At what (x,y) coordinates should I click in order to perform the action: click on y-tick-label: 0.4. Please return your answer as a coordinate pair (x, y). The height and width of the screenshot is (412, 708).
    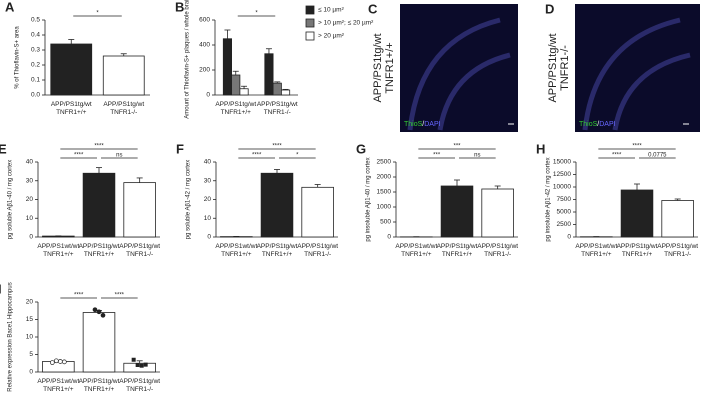
    Looking at the image, I should click on (35, 35).